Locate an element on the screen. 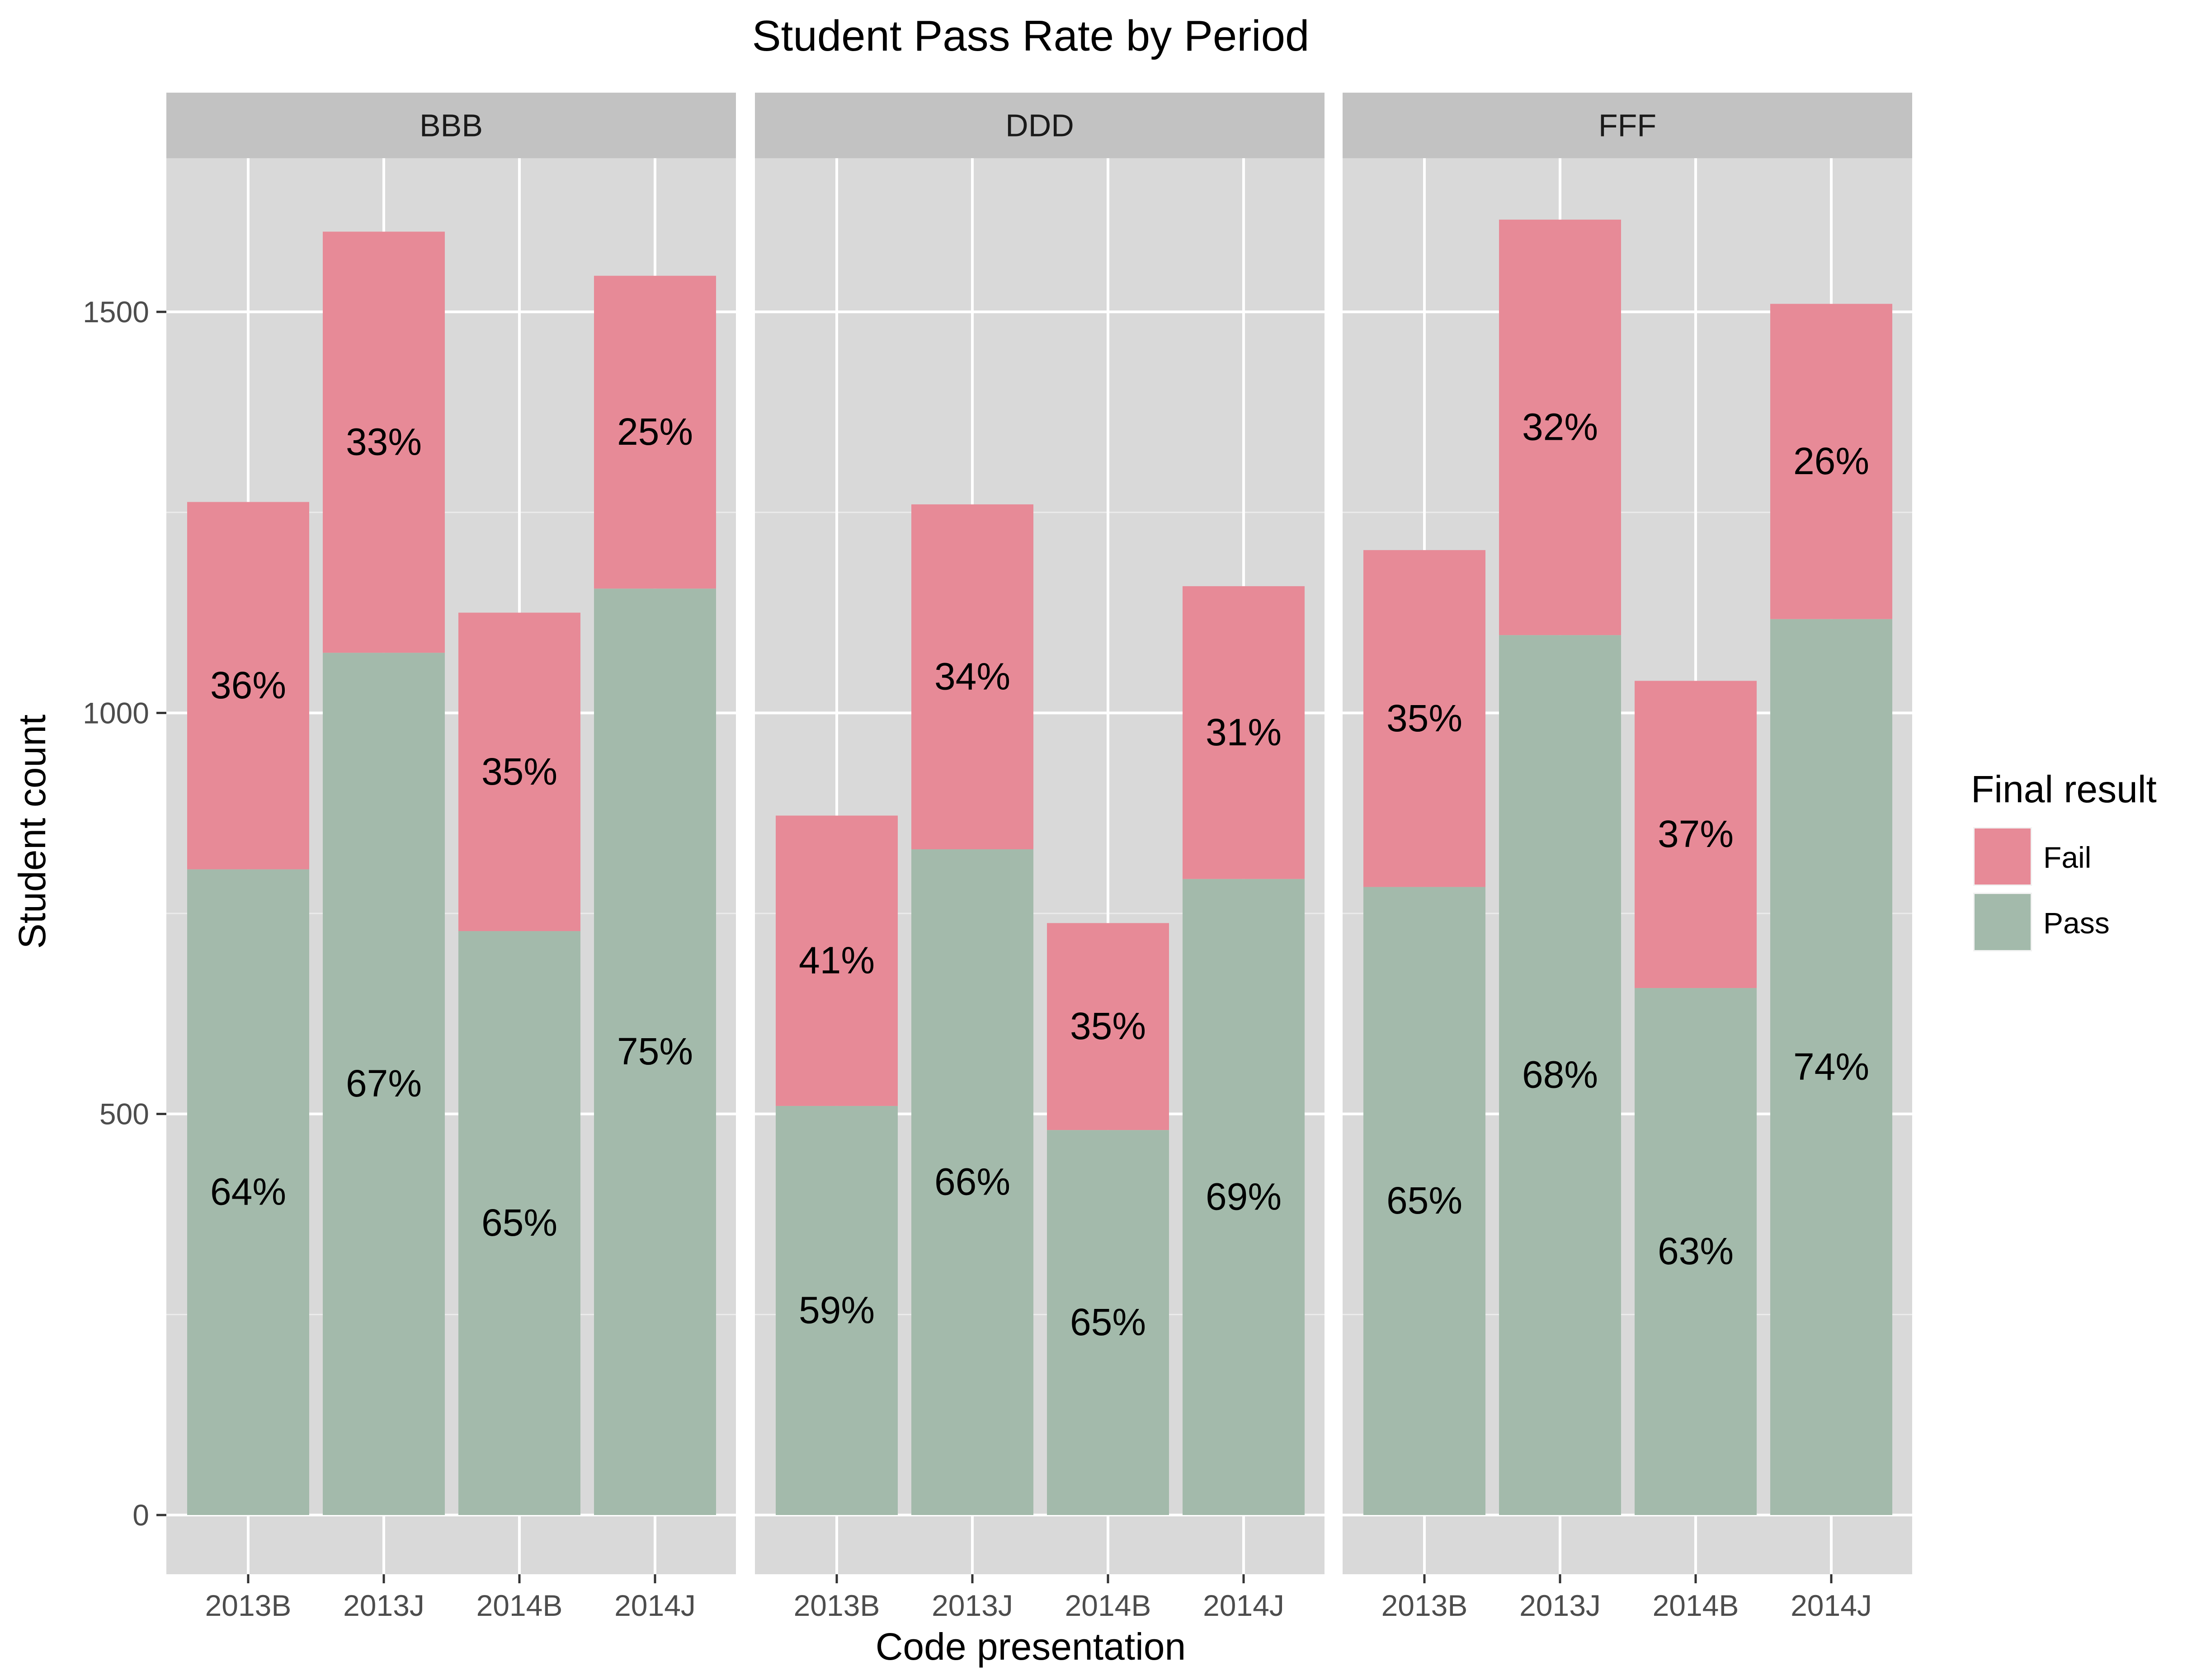 Image resolution: width=2192 pixels, height=1680 pixels. legend-label-pass: Pass is located at coordinates (2076, 923).